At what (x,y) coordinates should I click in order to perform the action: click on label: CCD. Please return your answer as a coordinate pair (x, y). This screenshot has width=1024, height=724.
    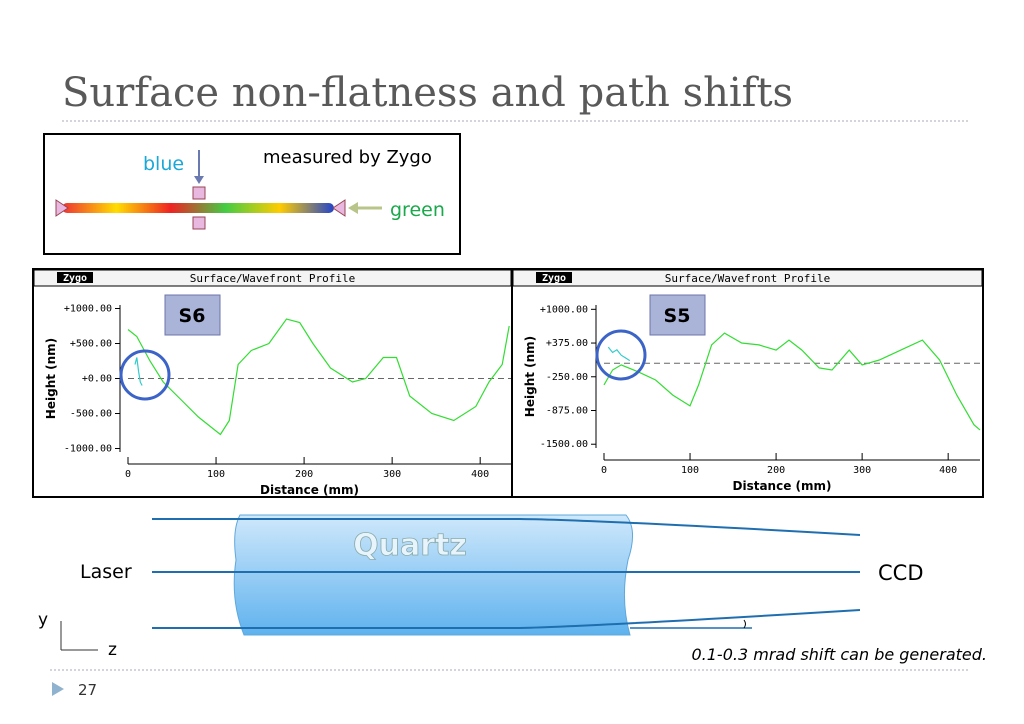
    Looking at the image, I should click on (901, 573).